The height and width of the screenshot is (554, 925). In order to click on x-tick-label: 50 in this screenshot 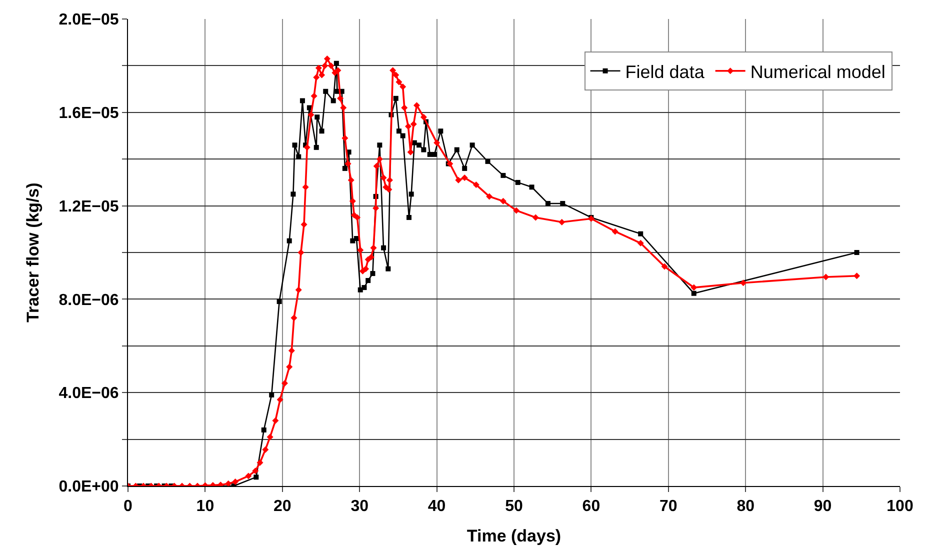, I will do `click(514, 507)`.